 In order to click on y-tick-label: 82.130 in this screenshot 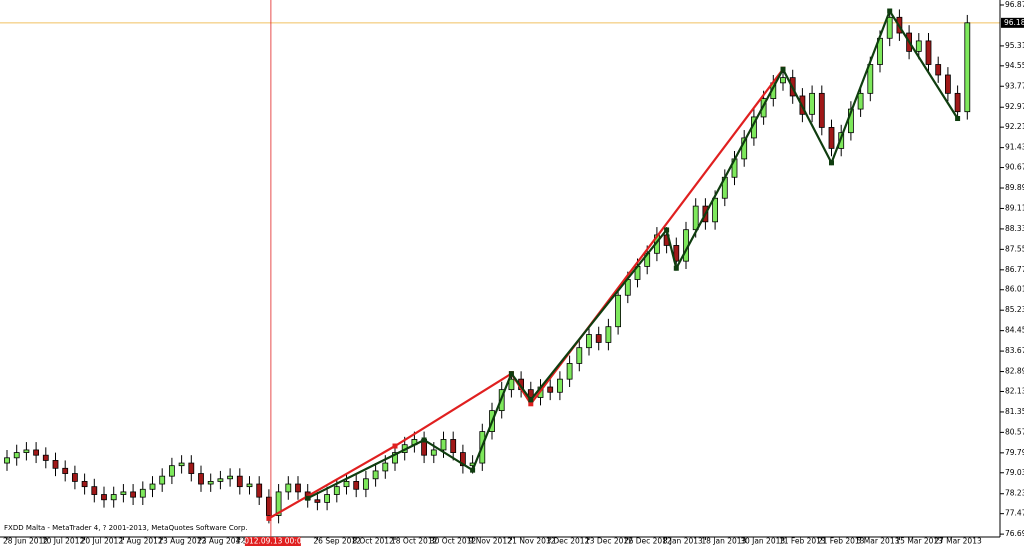, I will do `click(1014, 390)`.